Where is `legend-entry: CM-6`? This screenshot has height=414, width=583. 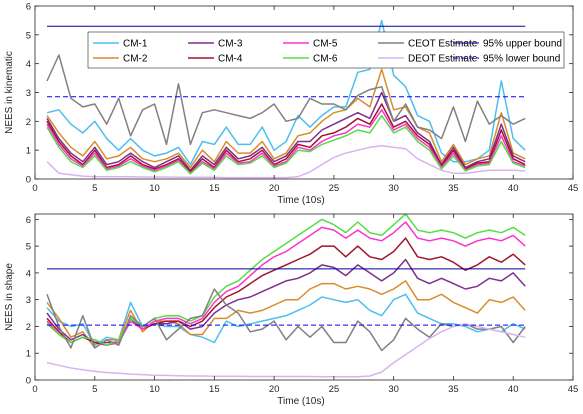
legend-entry: CM-6 is located at coordinates (325, 59).